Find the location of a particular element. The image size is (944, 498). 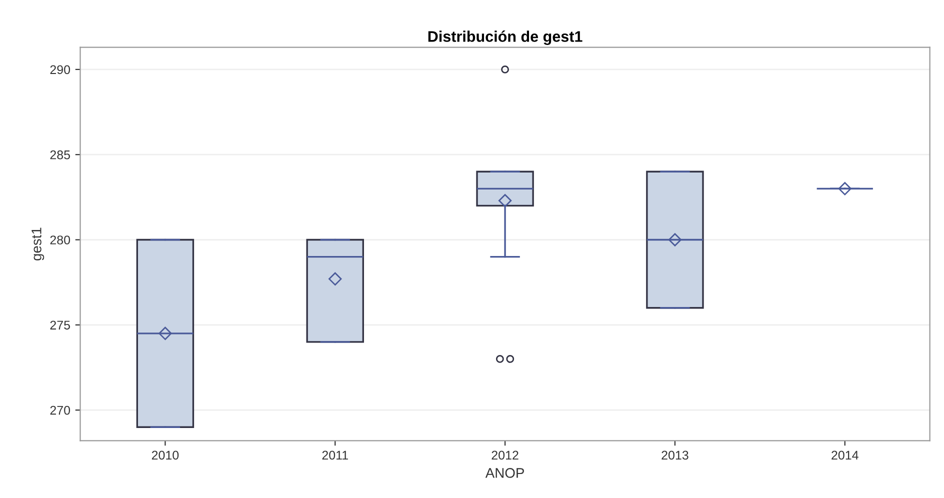

x-tick-label: 2013 is located at coordinates (675, 455).